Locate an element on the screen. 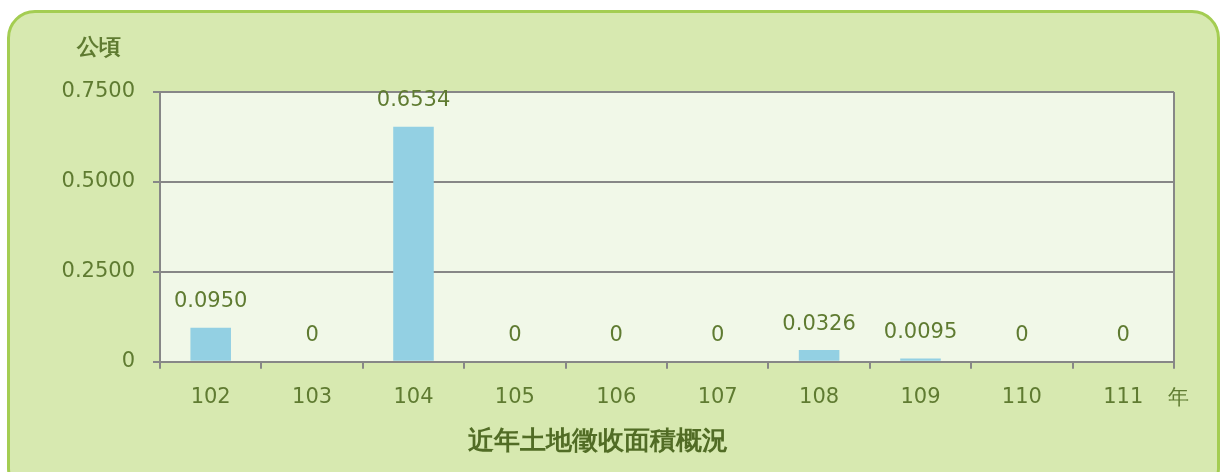  x-tick-label: 109 is located at coordinates (920, 395).